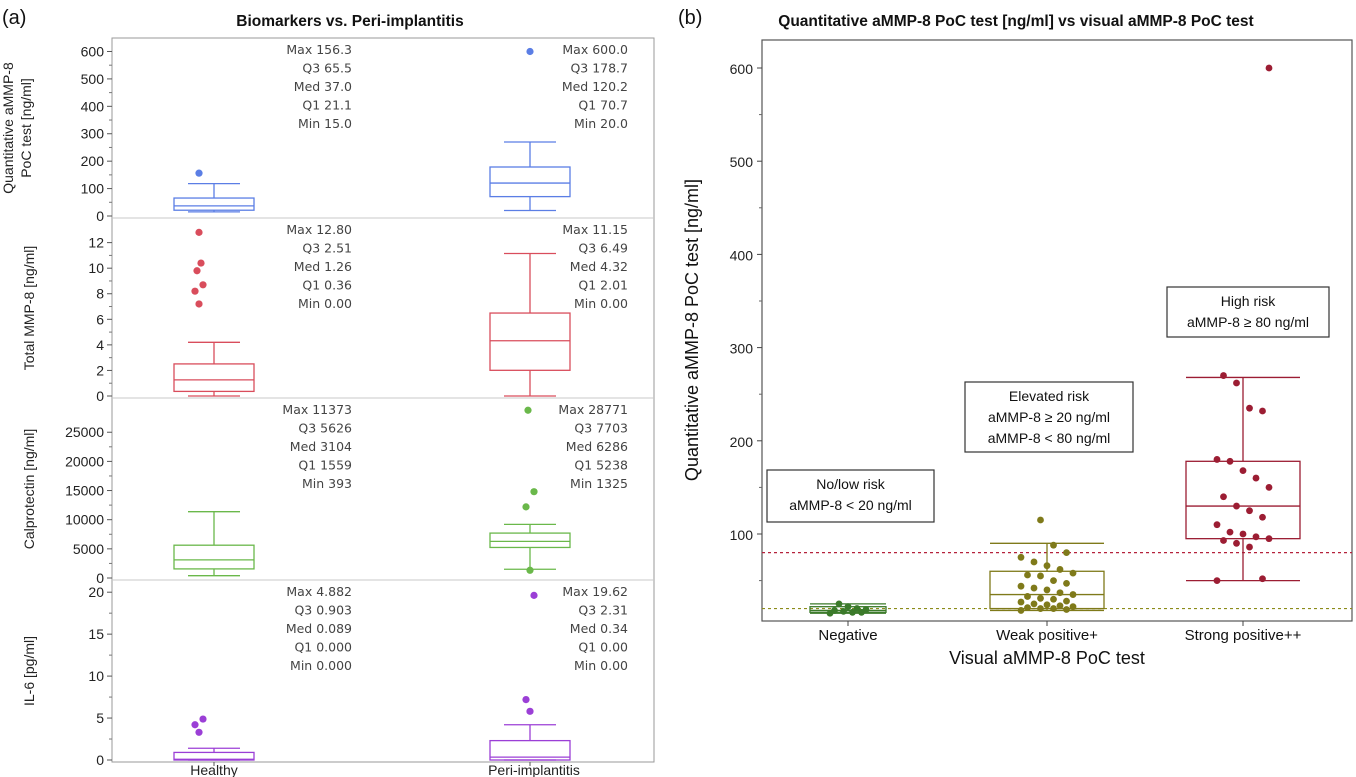 Image resolution: width=1356 pixels, height=777 pixels. I want to click on y-tick-label: 20000, so click(84, 461).